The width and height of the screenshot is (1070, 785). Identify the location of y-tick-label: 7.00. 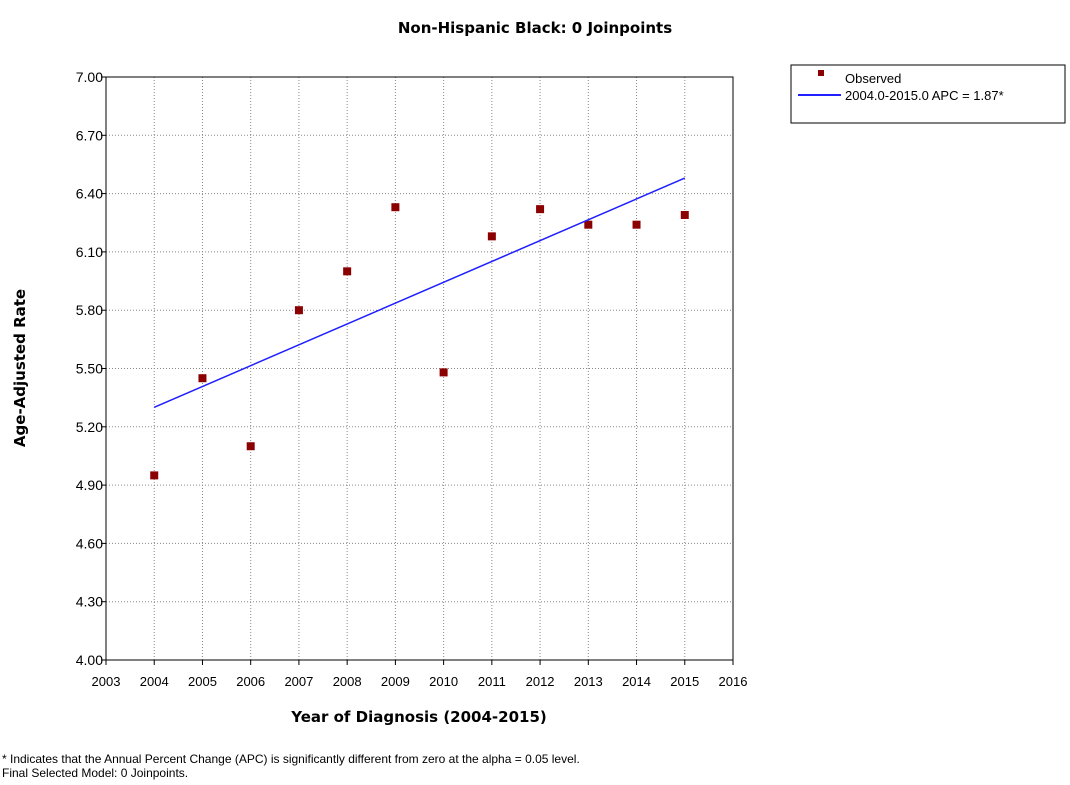
(89, 77).